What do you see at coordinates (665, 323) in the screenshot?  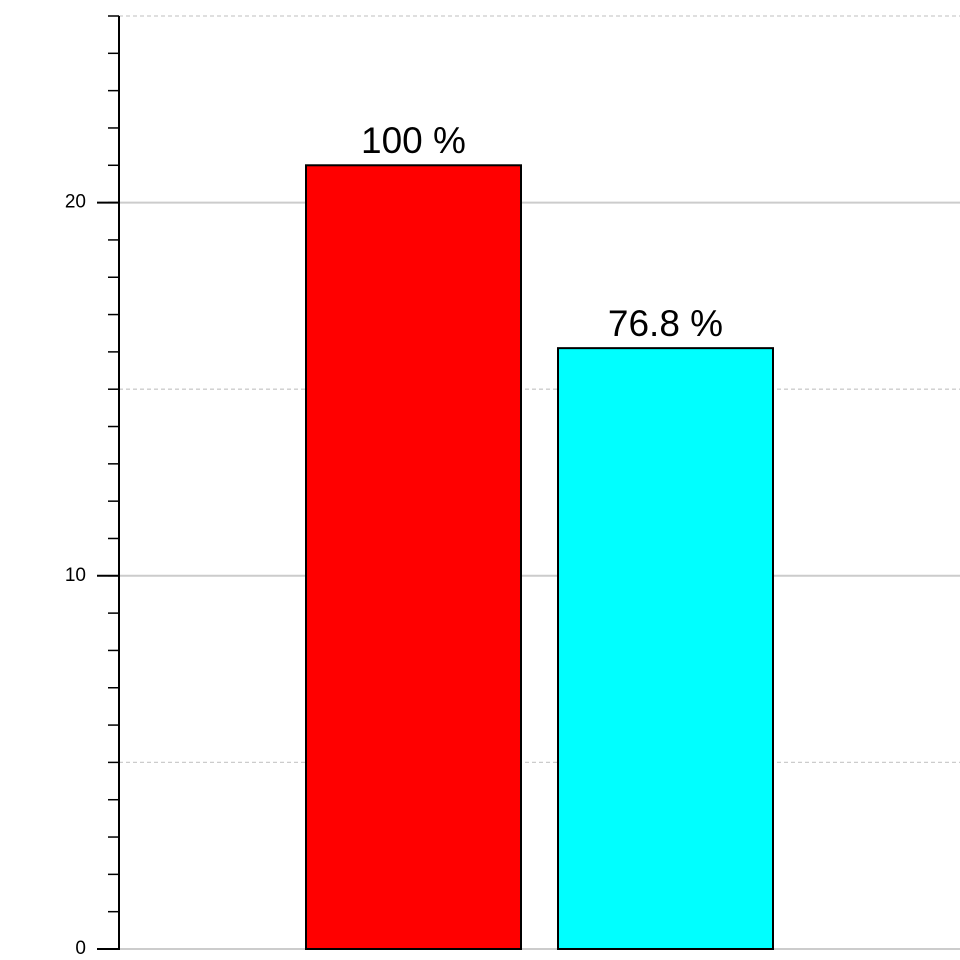 I see `bar-label: 76.8 %` at bounding box center [665, 323].